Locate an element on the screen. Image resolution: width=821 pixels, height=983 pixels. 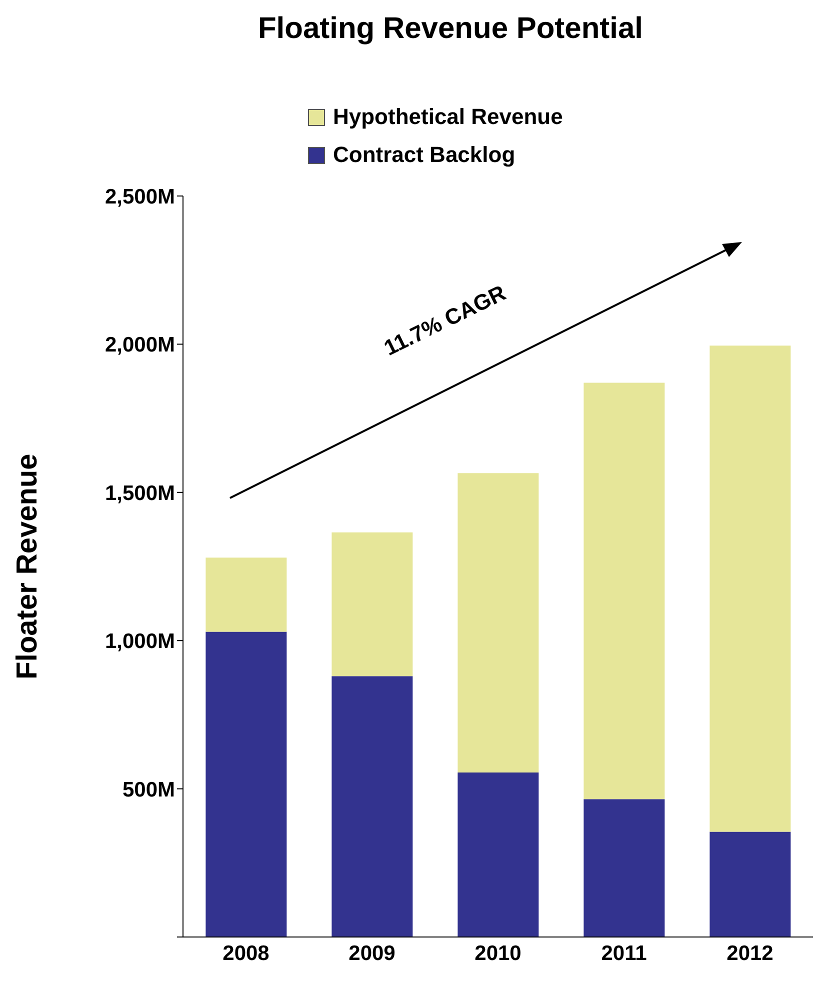
y-tick-label: 2,000M is located at coordinates (139, 345).